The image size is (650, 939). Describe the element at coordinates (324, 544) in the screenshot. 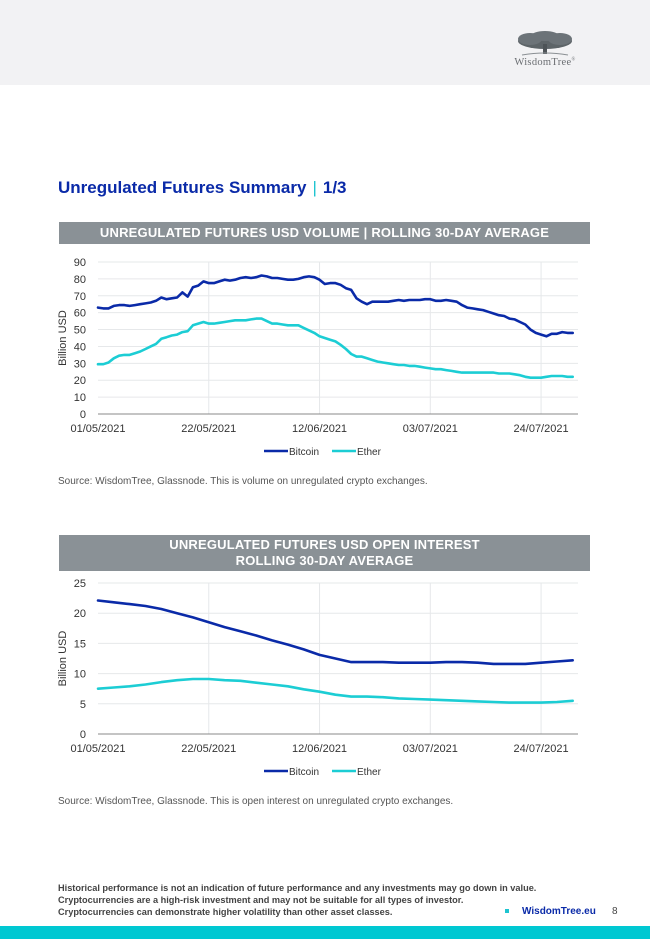

I see `chart2-title-line1: UNREGULATED FUTURES USD OPEN INTEREST` at that location.